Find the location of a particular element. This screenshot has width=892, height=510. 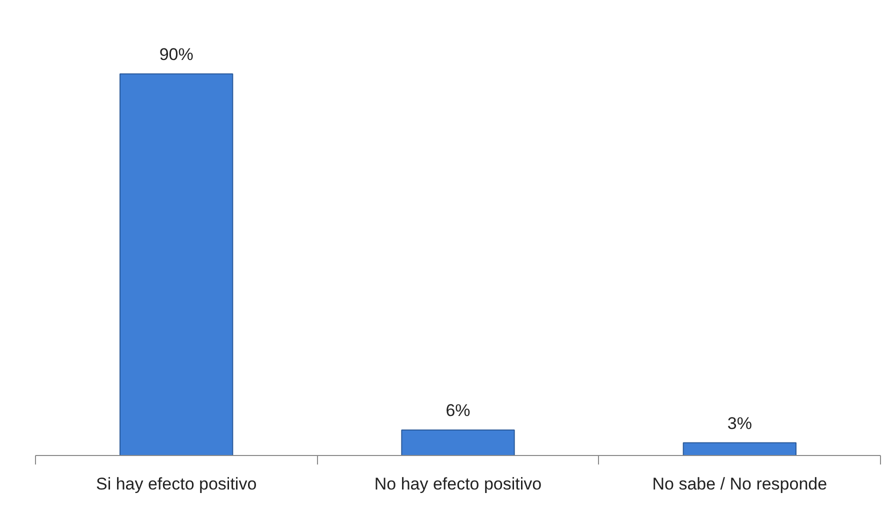

x-tick-label: No sabe / No responde is located at coordinates (740, 484).